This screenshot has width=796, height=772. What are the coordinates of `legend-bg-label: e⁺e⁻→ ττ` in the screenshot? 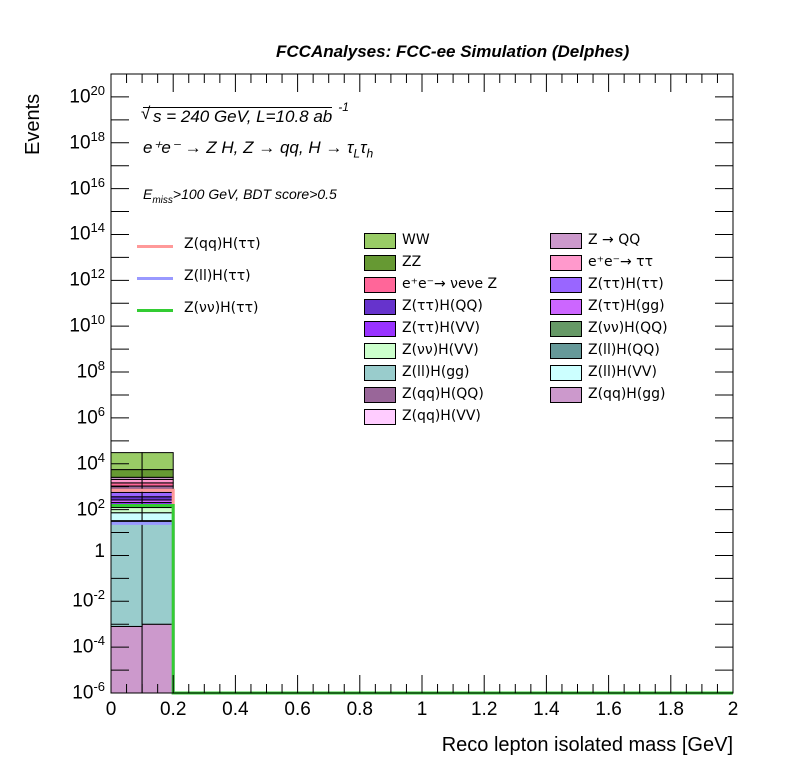 It's located at (621, 262).